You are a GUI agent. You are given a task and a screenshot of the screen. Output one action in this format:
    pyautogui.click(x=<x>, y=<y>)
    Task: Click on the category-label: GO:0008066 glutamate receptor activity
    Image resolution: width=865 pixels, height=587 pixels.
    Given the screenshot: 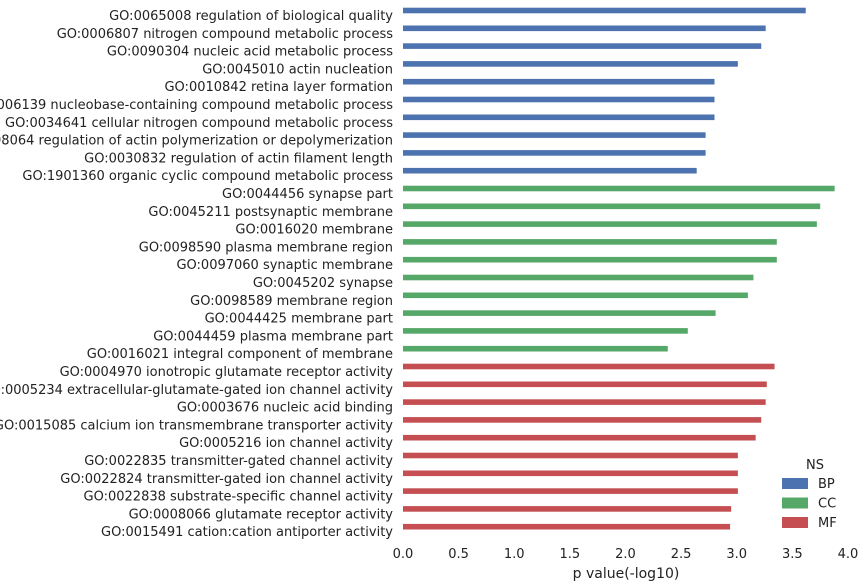 What is the action you would take?
    pyautogui.click(x=261, y=514)
    